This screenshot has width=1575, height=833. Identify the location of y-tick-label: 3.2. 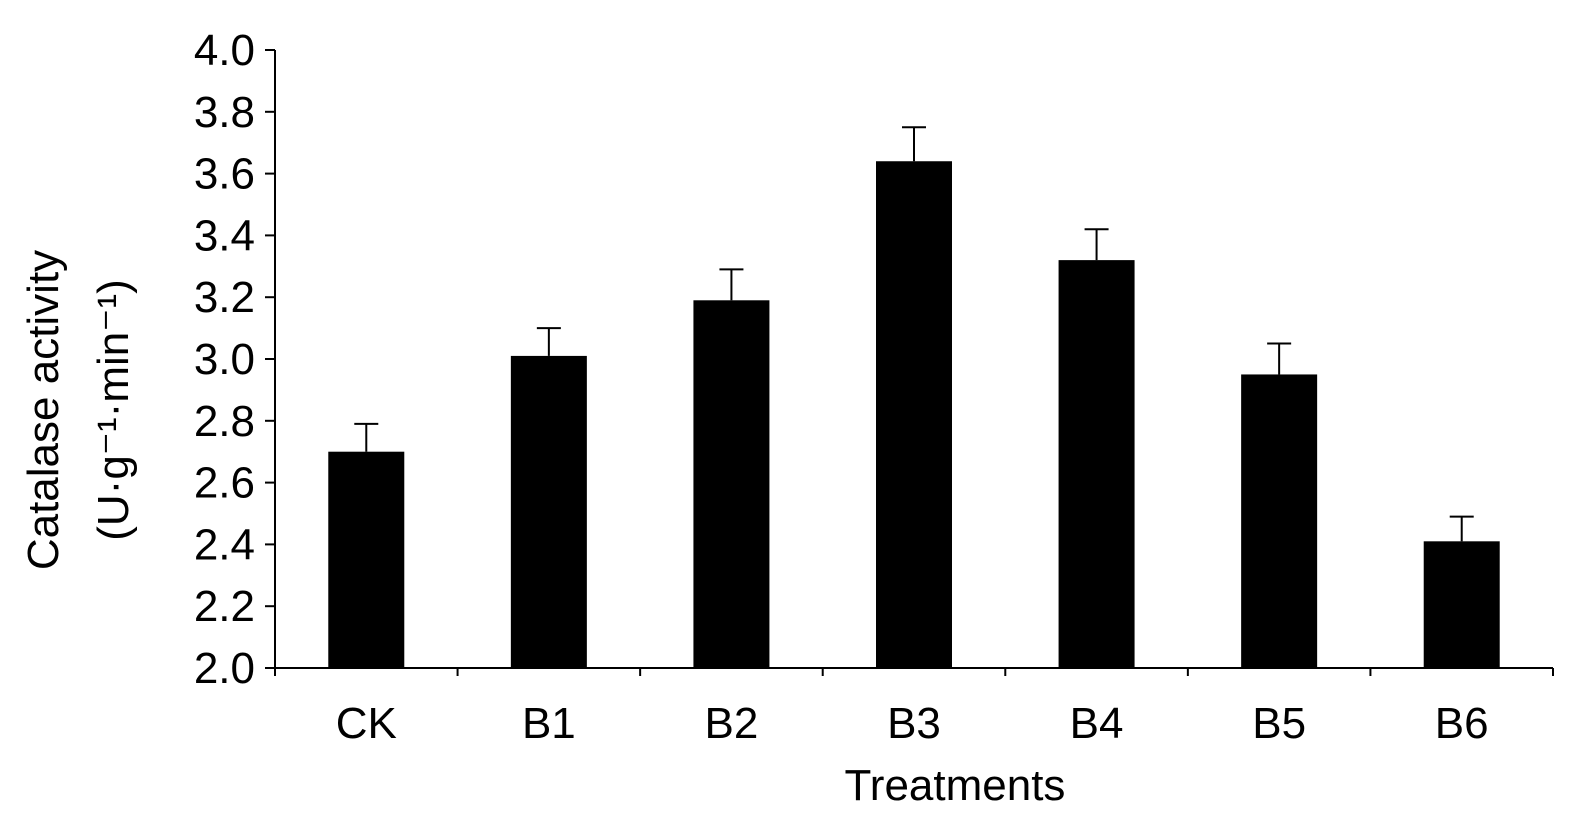
(224, 297).